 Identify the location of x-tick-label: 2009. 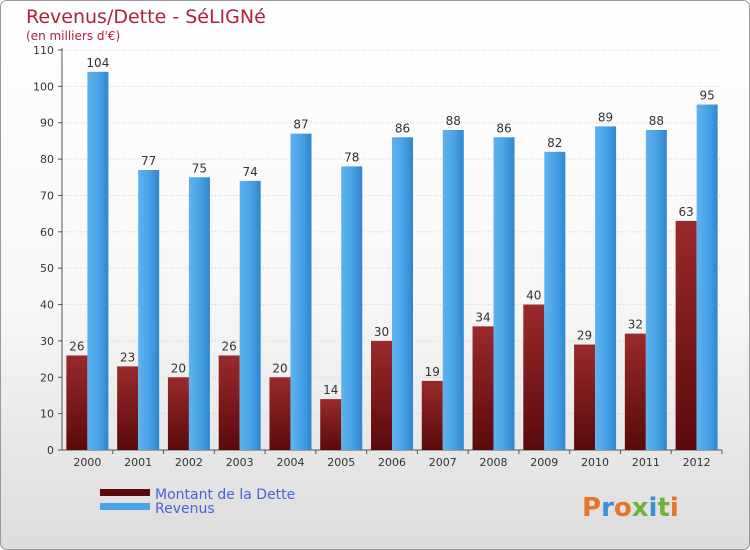
(544, 462).